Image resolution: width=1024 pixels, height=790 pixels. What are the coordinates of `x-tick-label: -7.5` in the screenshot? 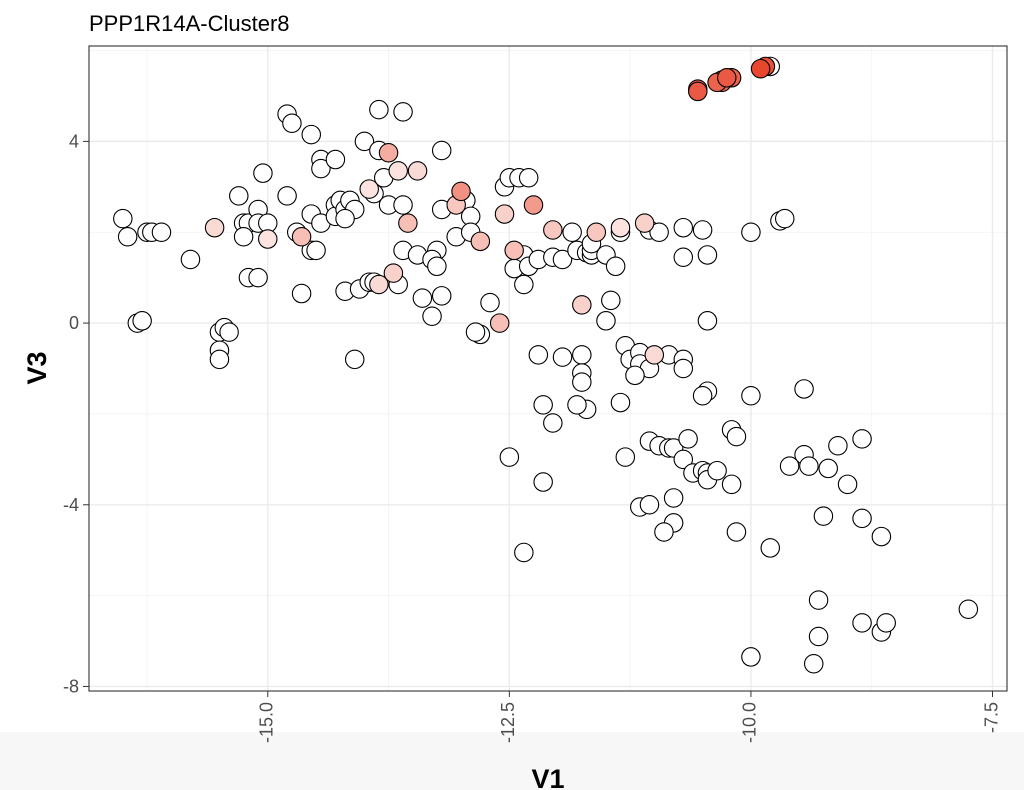 It's located at (991, 717).